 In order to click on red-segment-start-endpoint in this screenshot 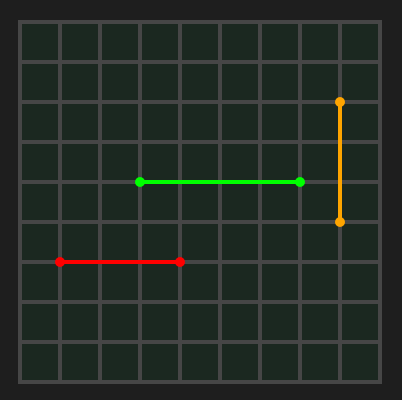, I will do `click(60, 262)`.